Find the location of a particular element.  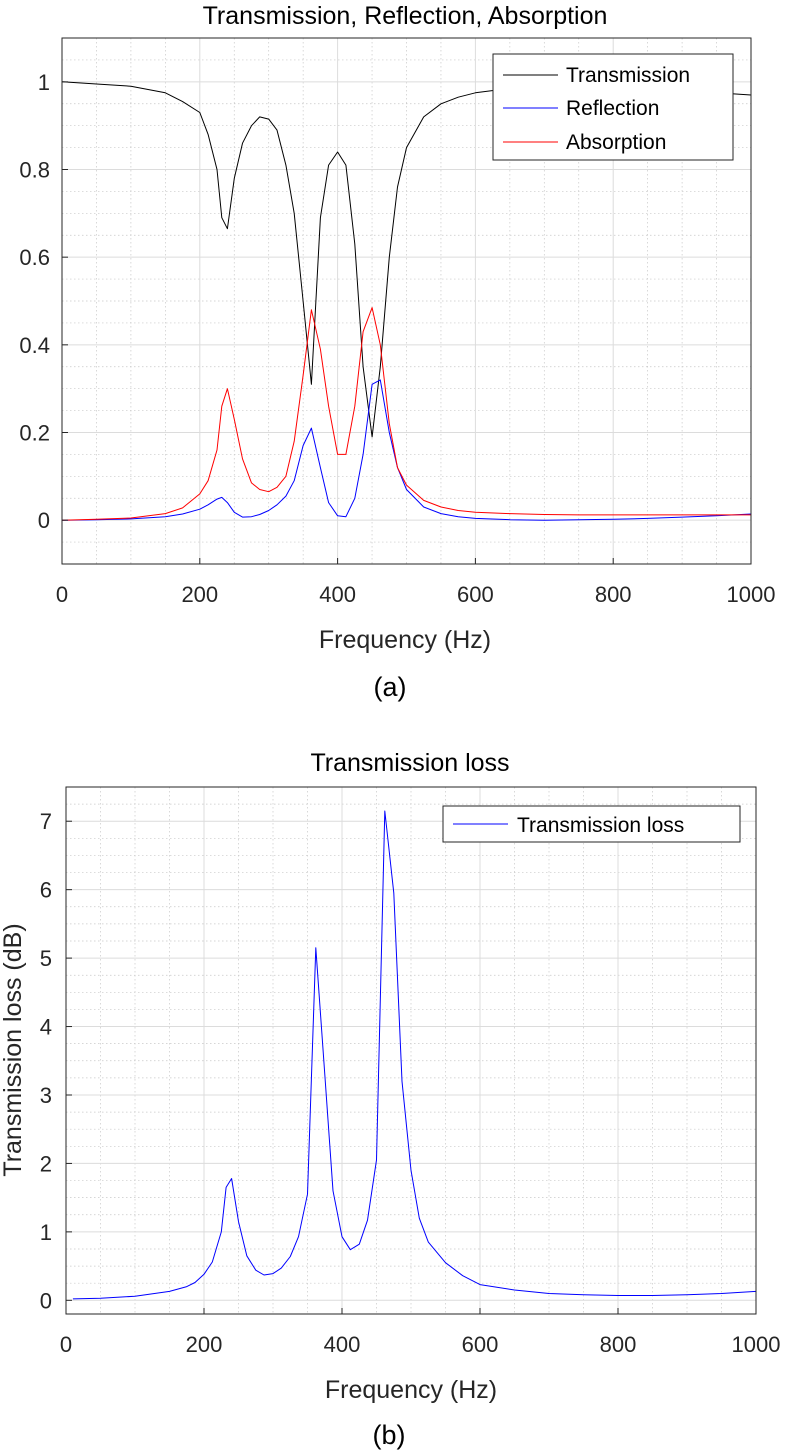

series-line-absorption is located at coordinates (406, 414).